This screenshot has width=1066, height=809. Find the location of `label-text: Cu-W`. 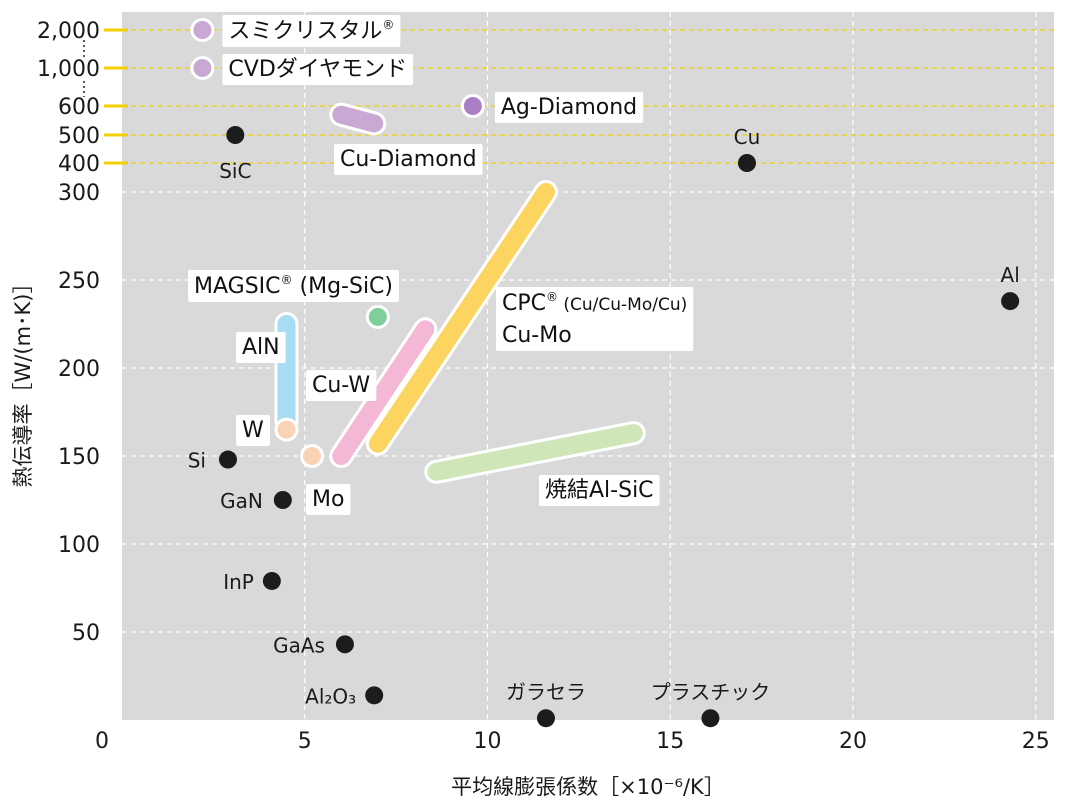

label-text: Cu-W is located at coordinates (341, 385).